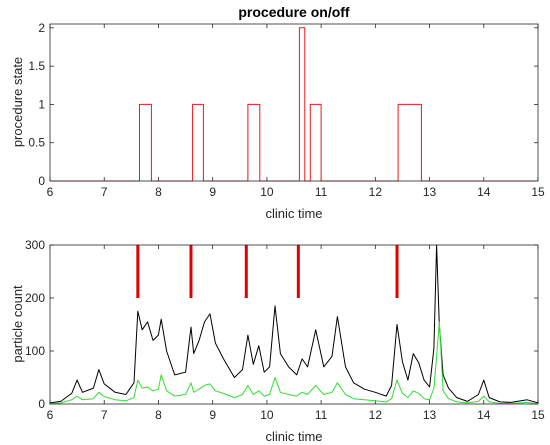 This screenshot has width=550, height=445. Describe the element at coordinates (41, 181) in the screenshot. I see `top-y-tick-label: 0` at that location.